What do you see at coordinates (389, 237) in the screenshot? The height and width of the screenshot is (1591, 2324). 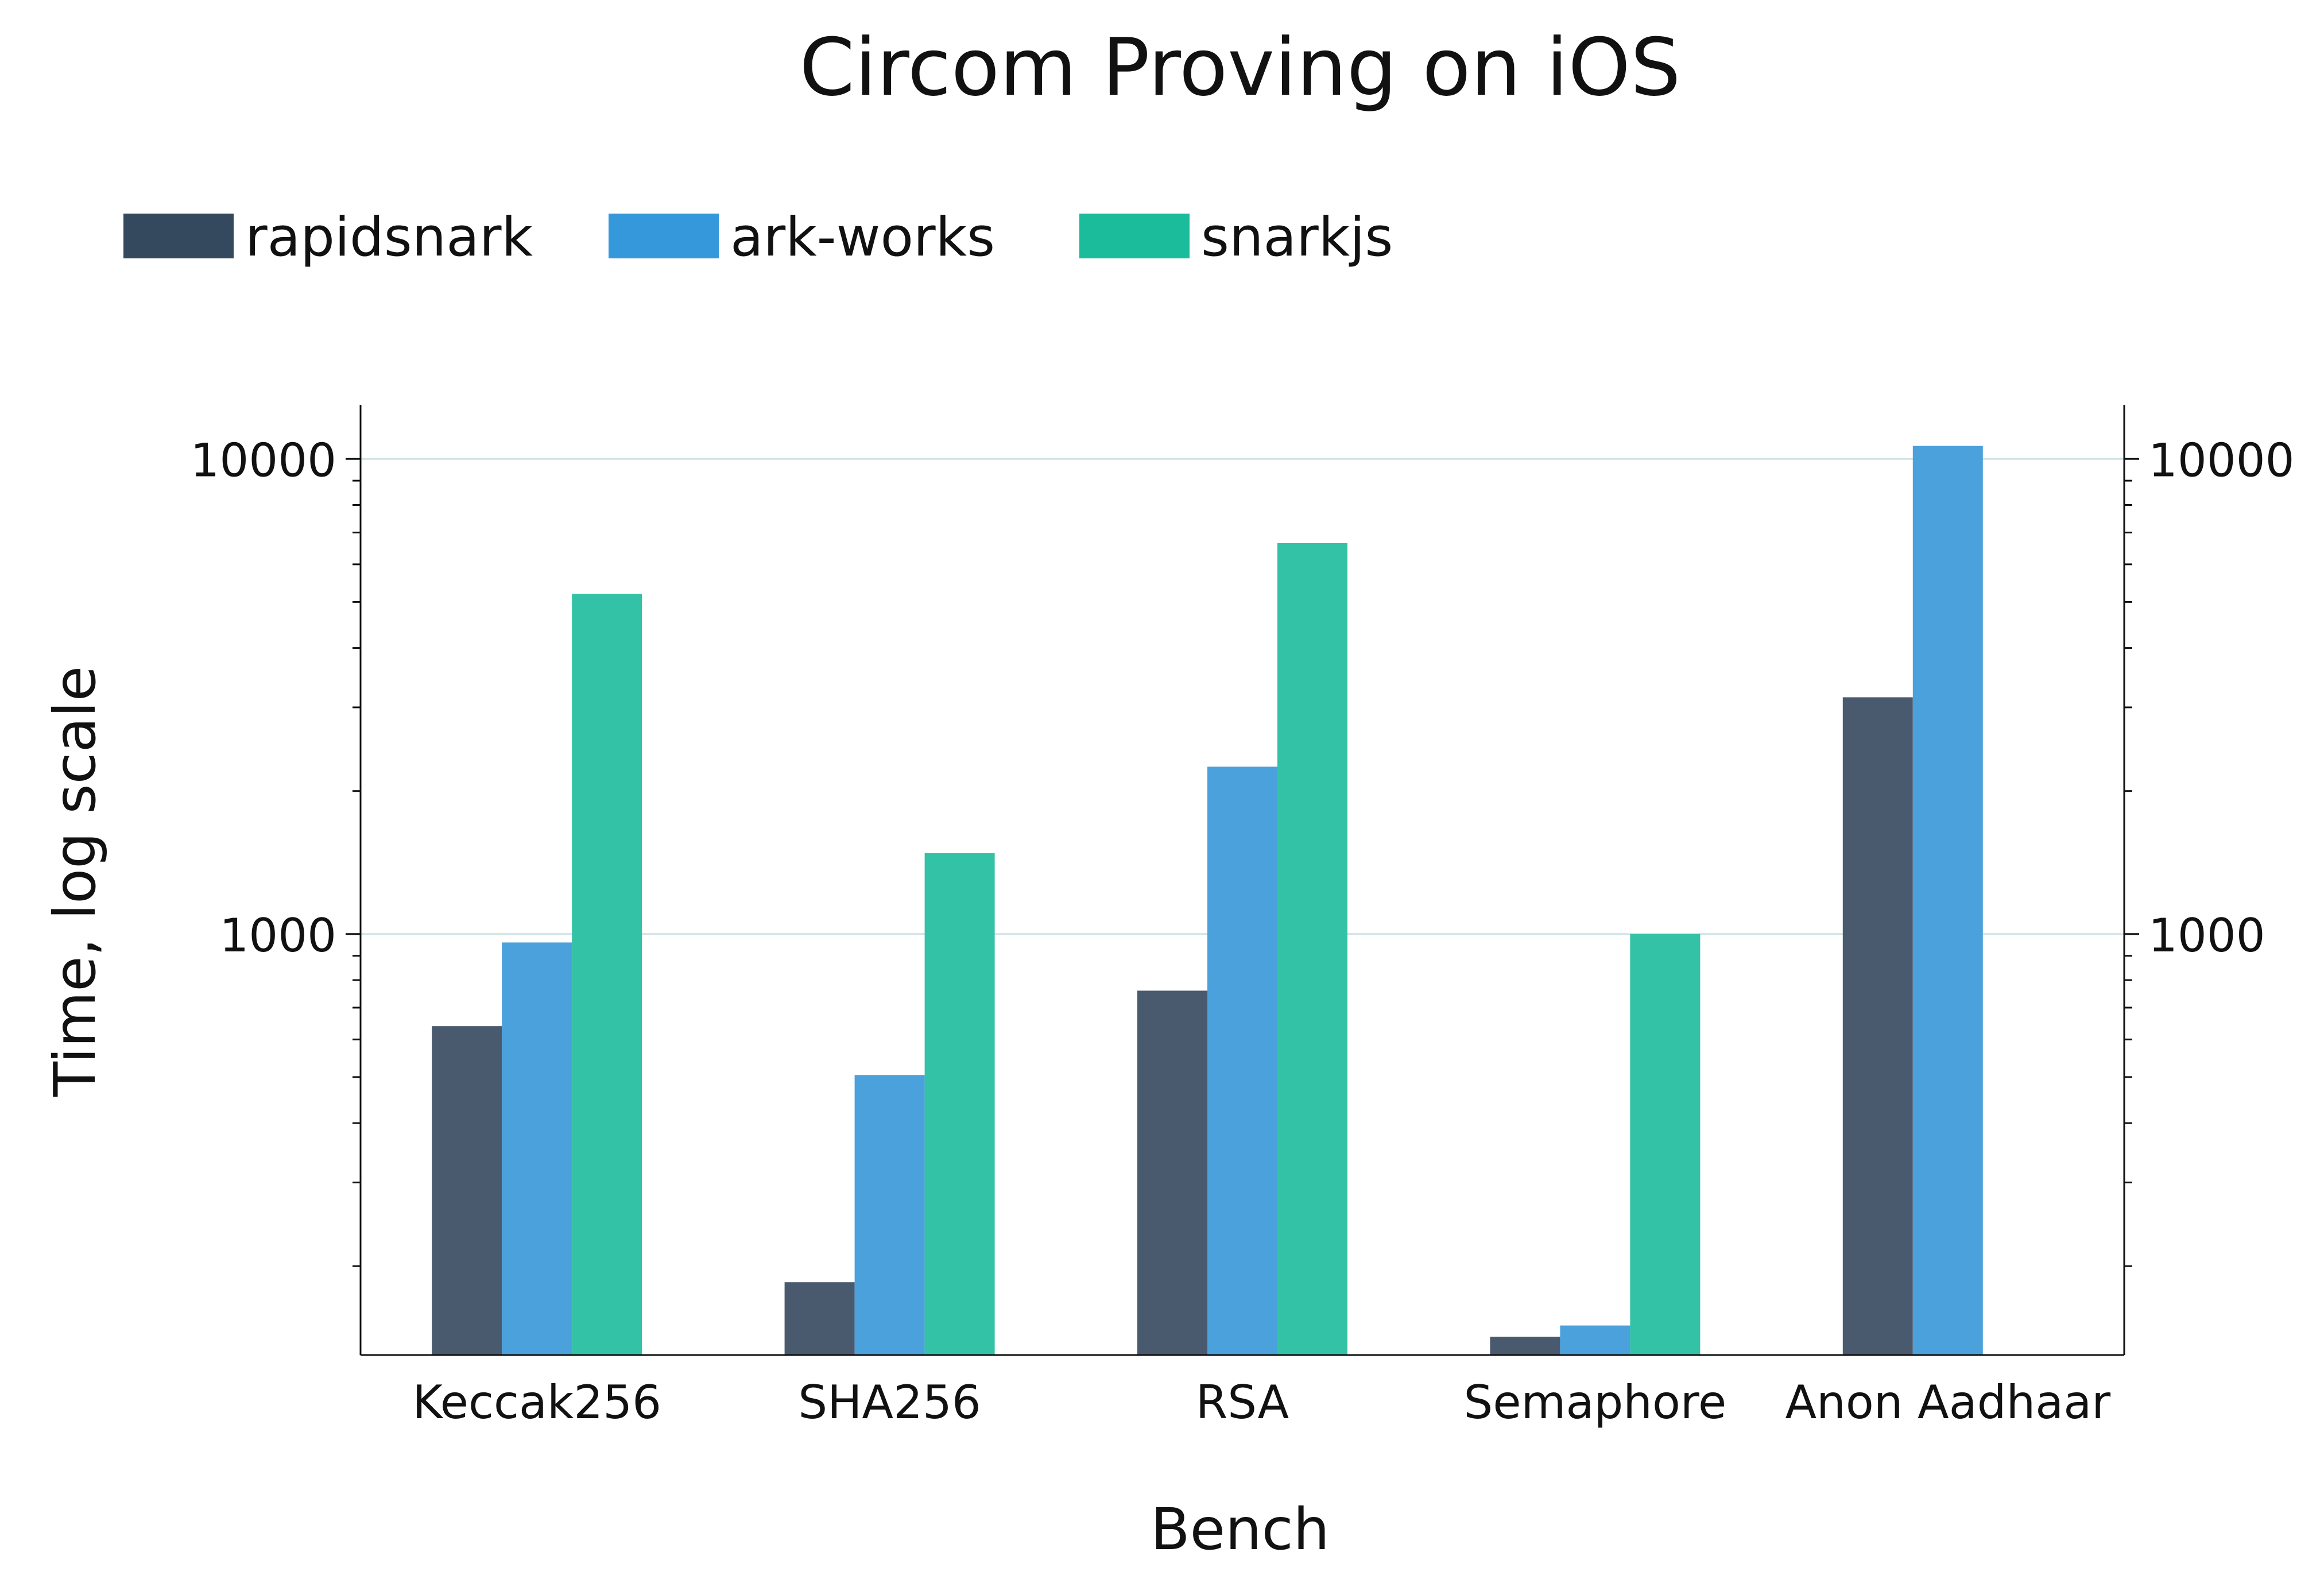 I see `legend-label-rapidsnark: rapidsnark` at bounding box center [389, 237].